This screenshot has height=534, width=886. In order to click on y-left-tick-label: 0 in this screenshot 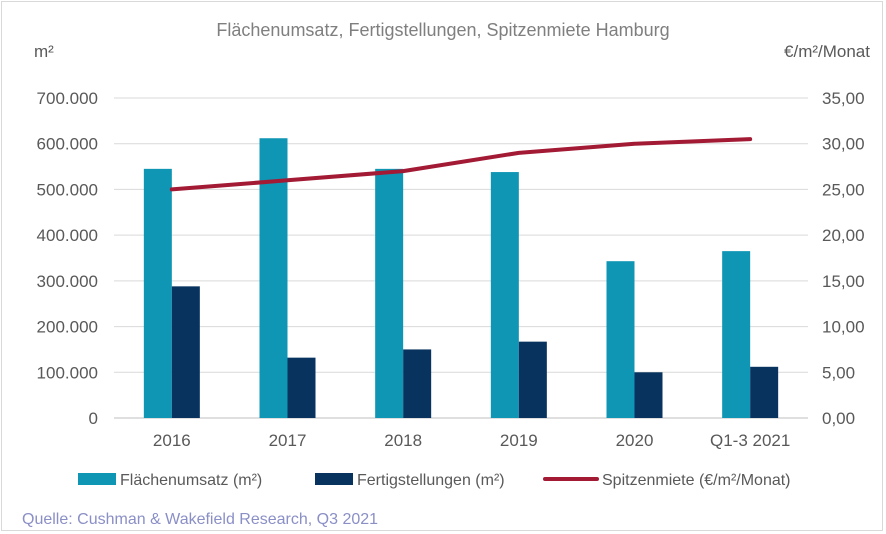, I will do `click(93, 418)`.